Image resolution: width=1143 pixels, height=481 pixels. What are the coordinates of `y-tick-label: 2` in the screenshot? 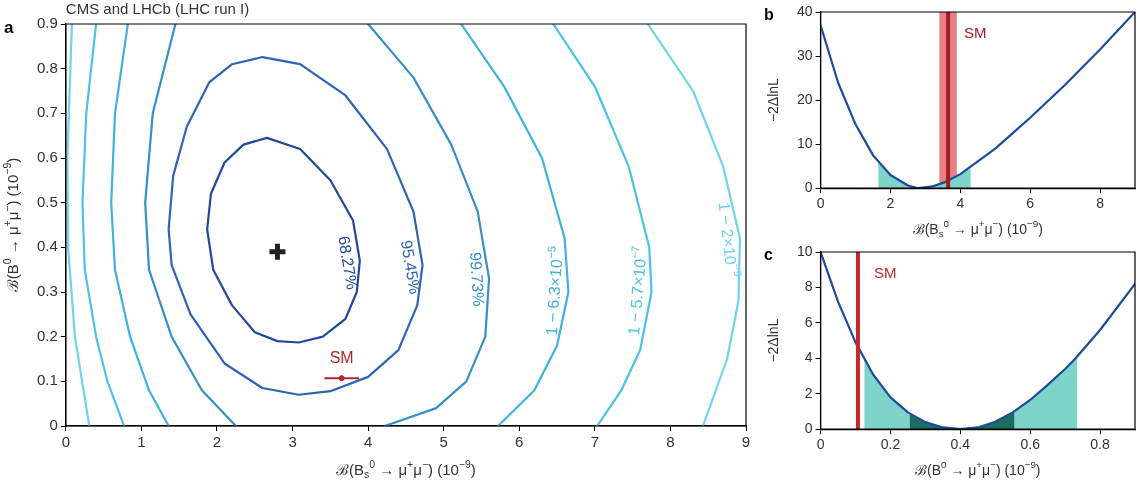 It's located at (808, 392).